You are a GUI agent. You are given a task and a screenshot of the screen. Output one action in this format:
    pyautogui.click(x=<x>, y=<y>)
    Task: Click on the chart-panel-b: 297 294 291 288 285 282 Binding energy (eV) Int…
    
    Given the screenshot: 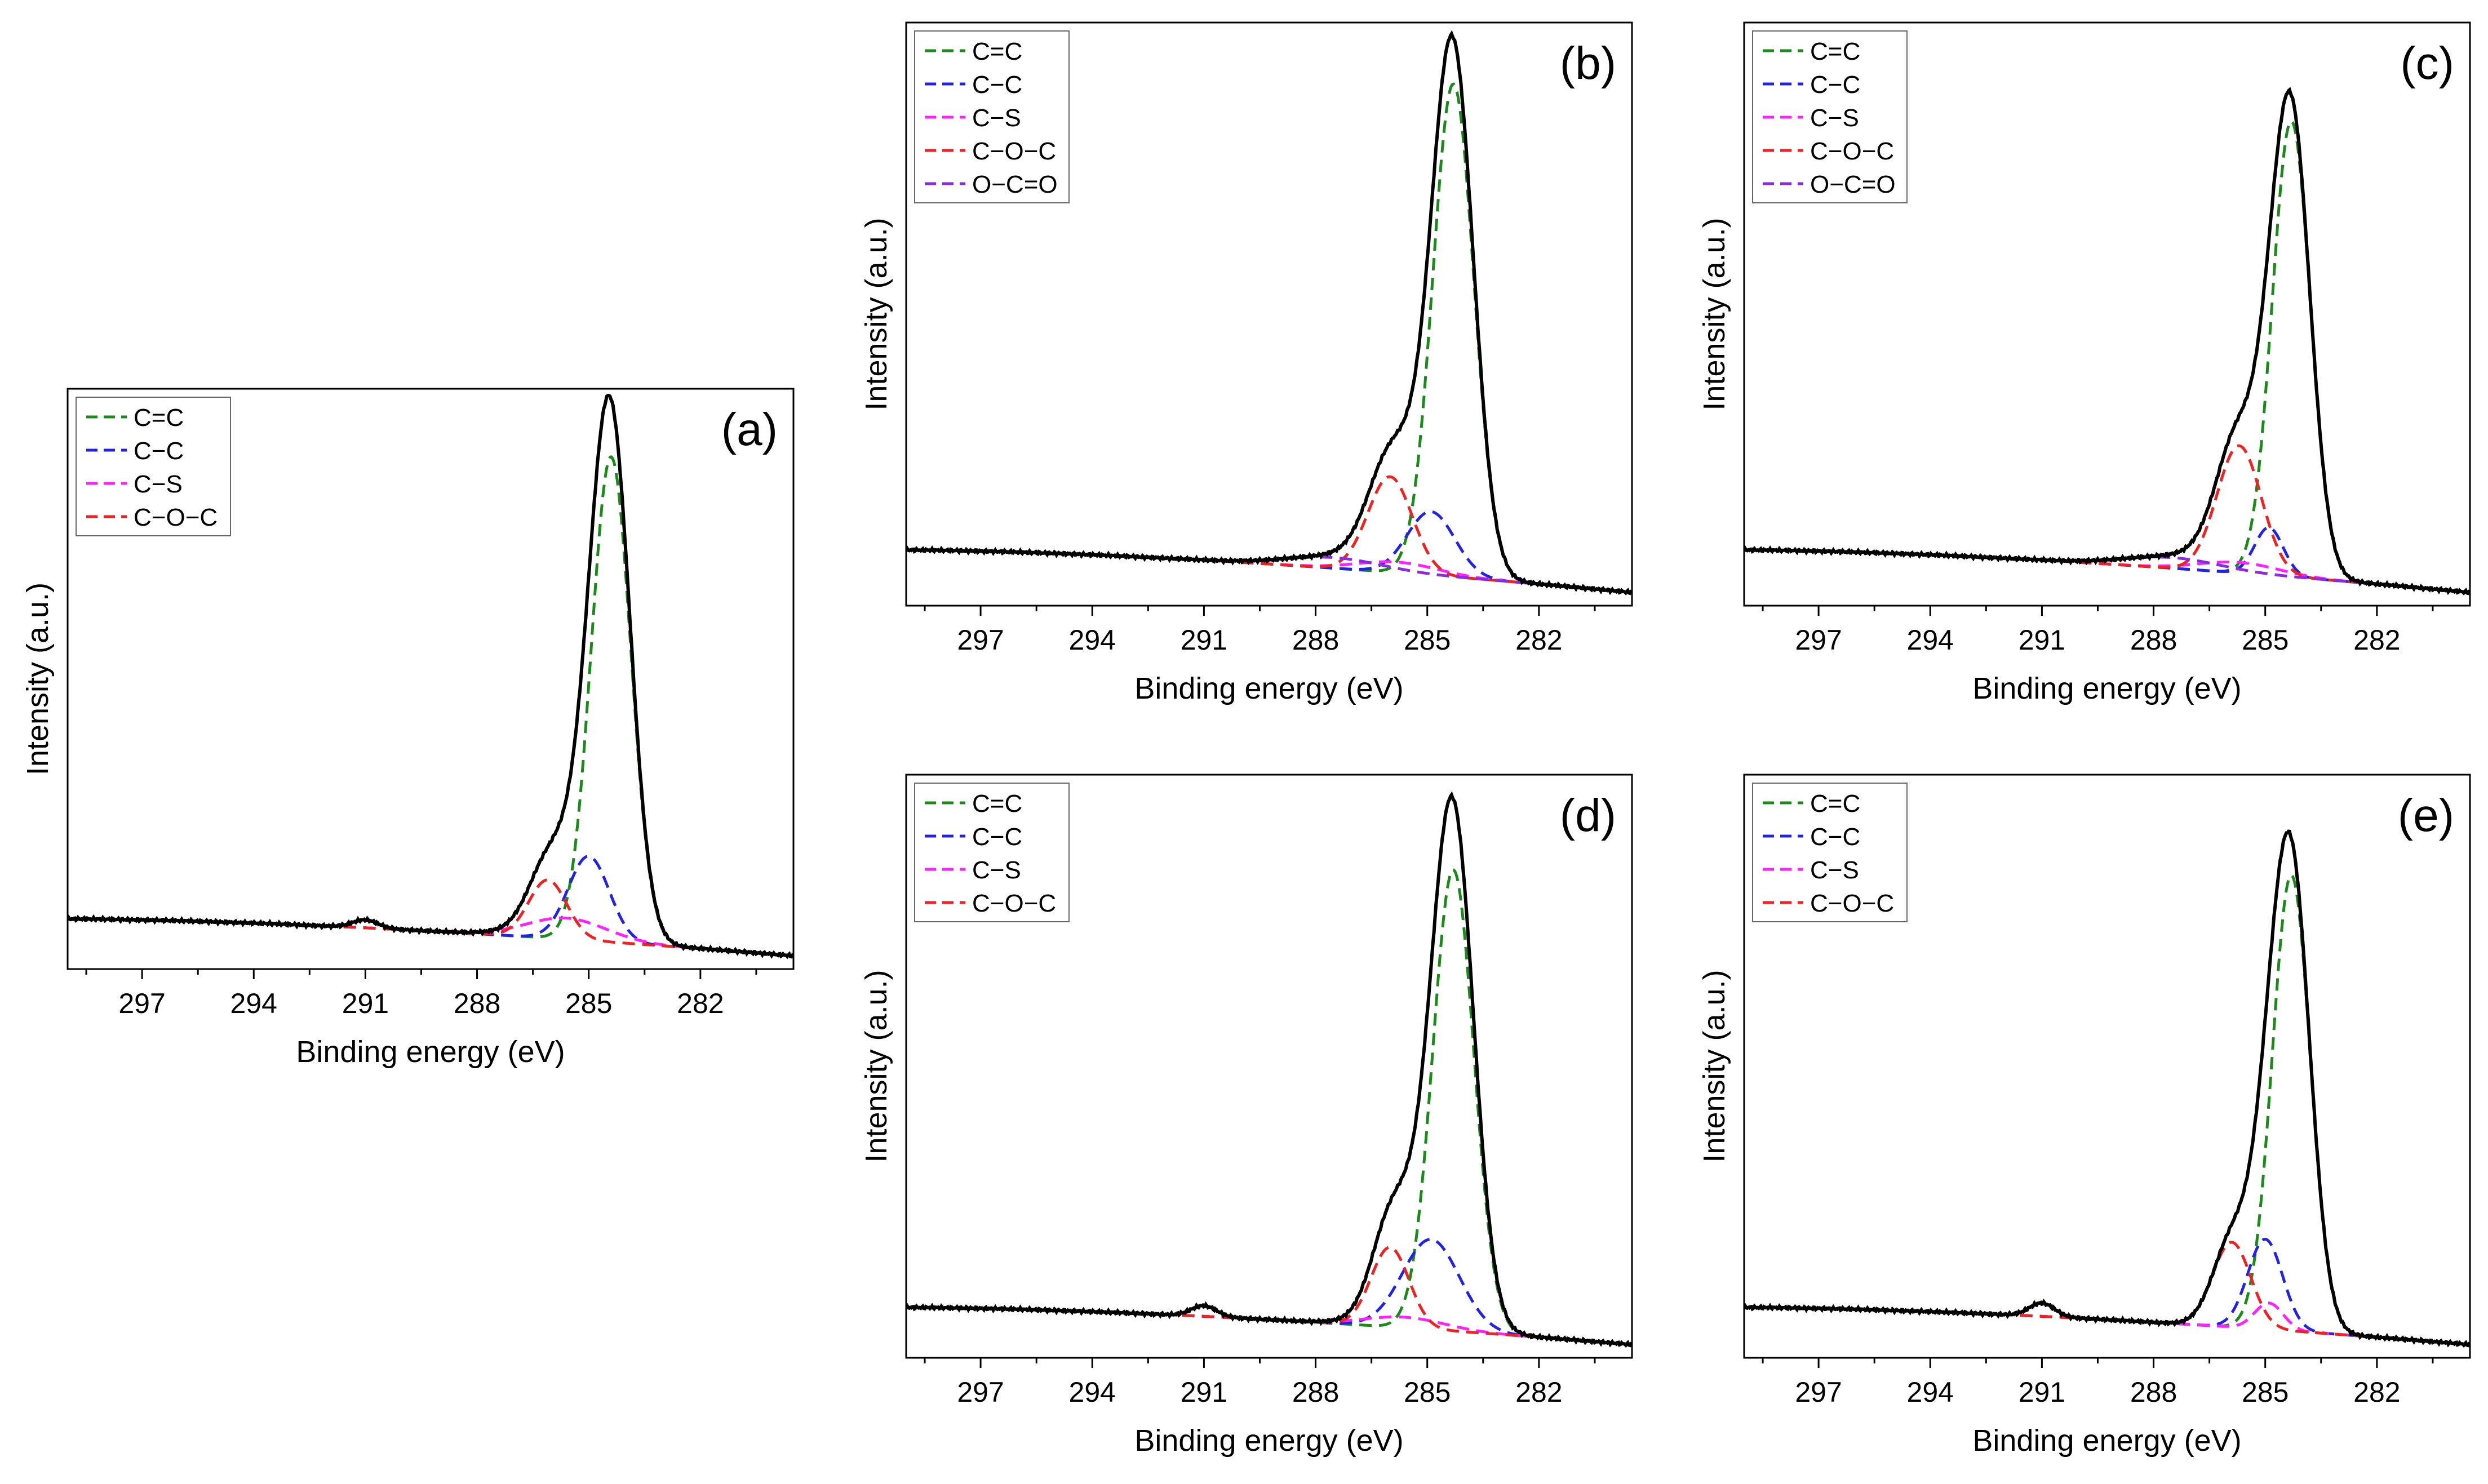 What is the action you would take?
    pyautogui.click(x=1246, y=363)
    